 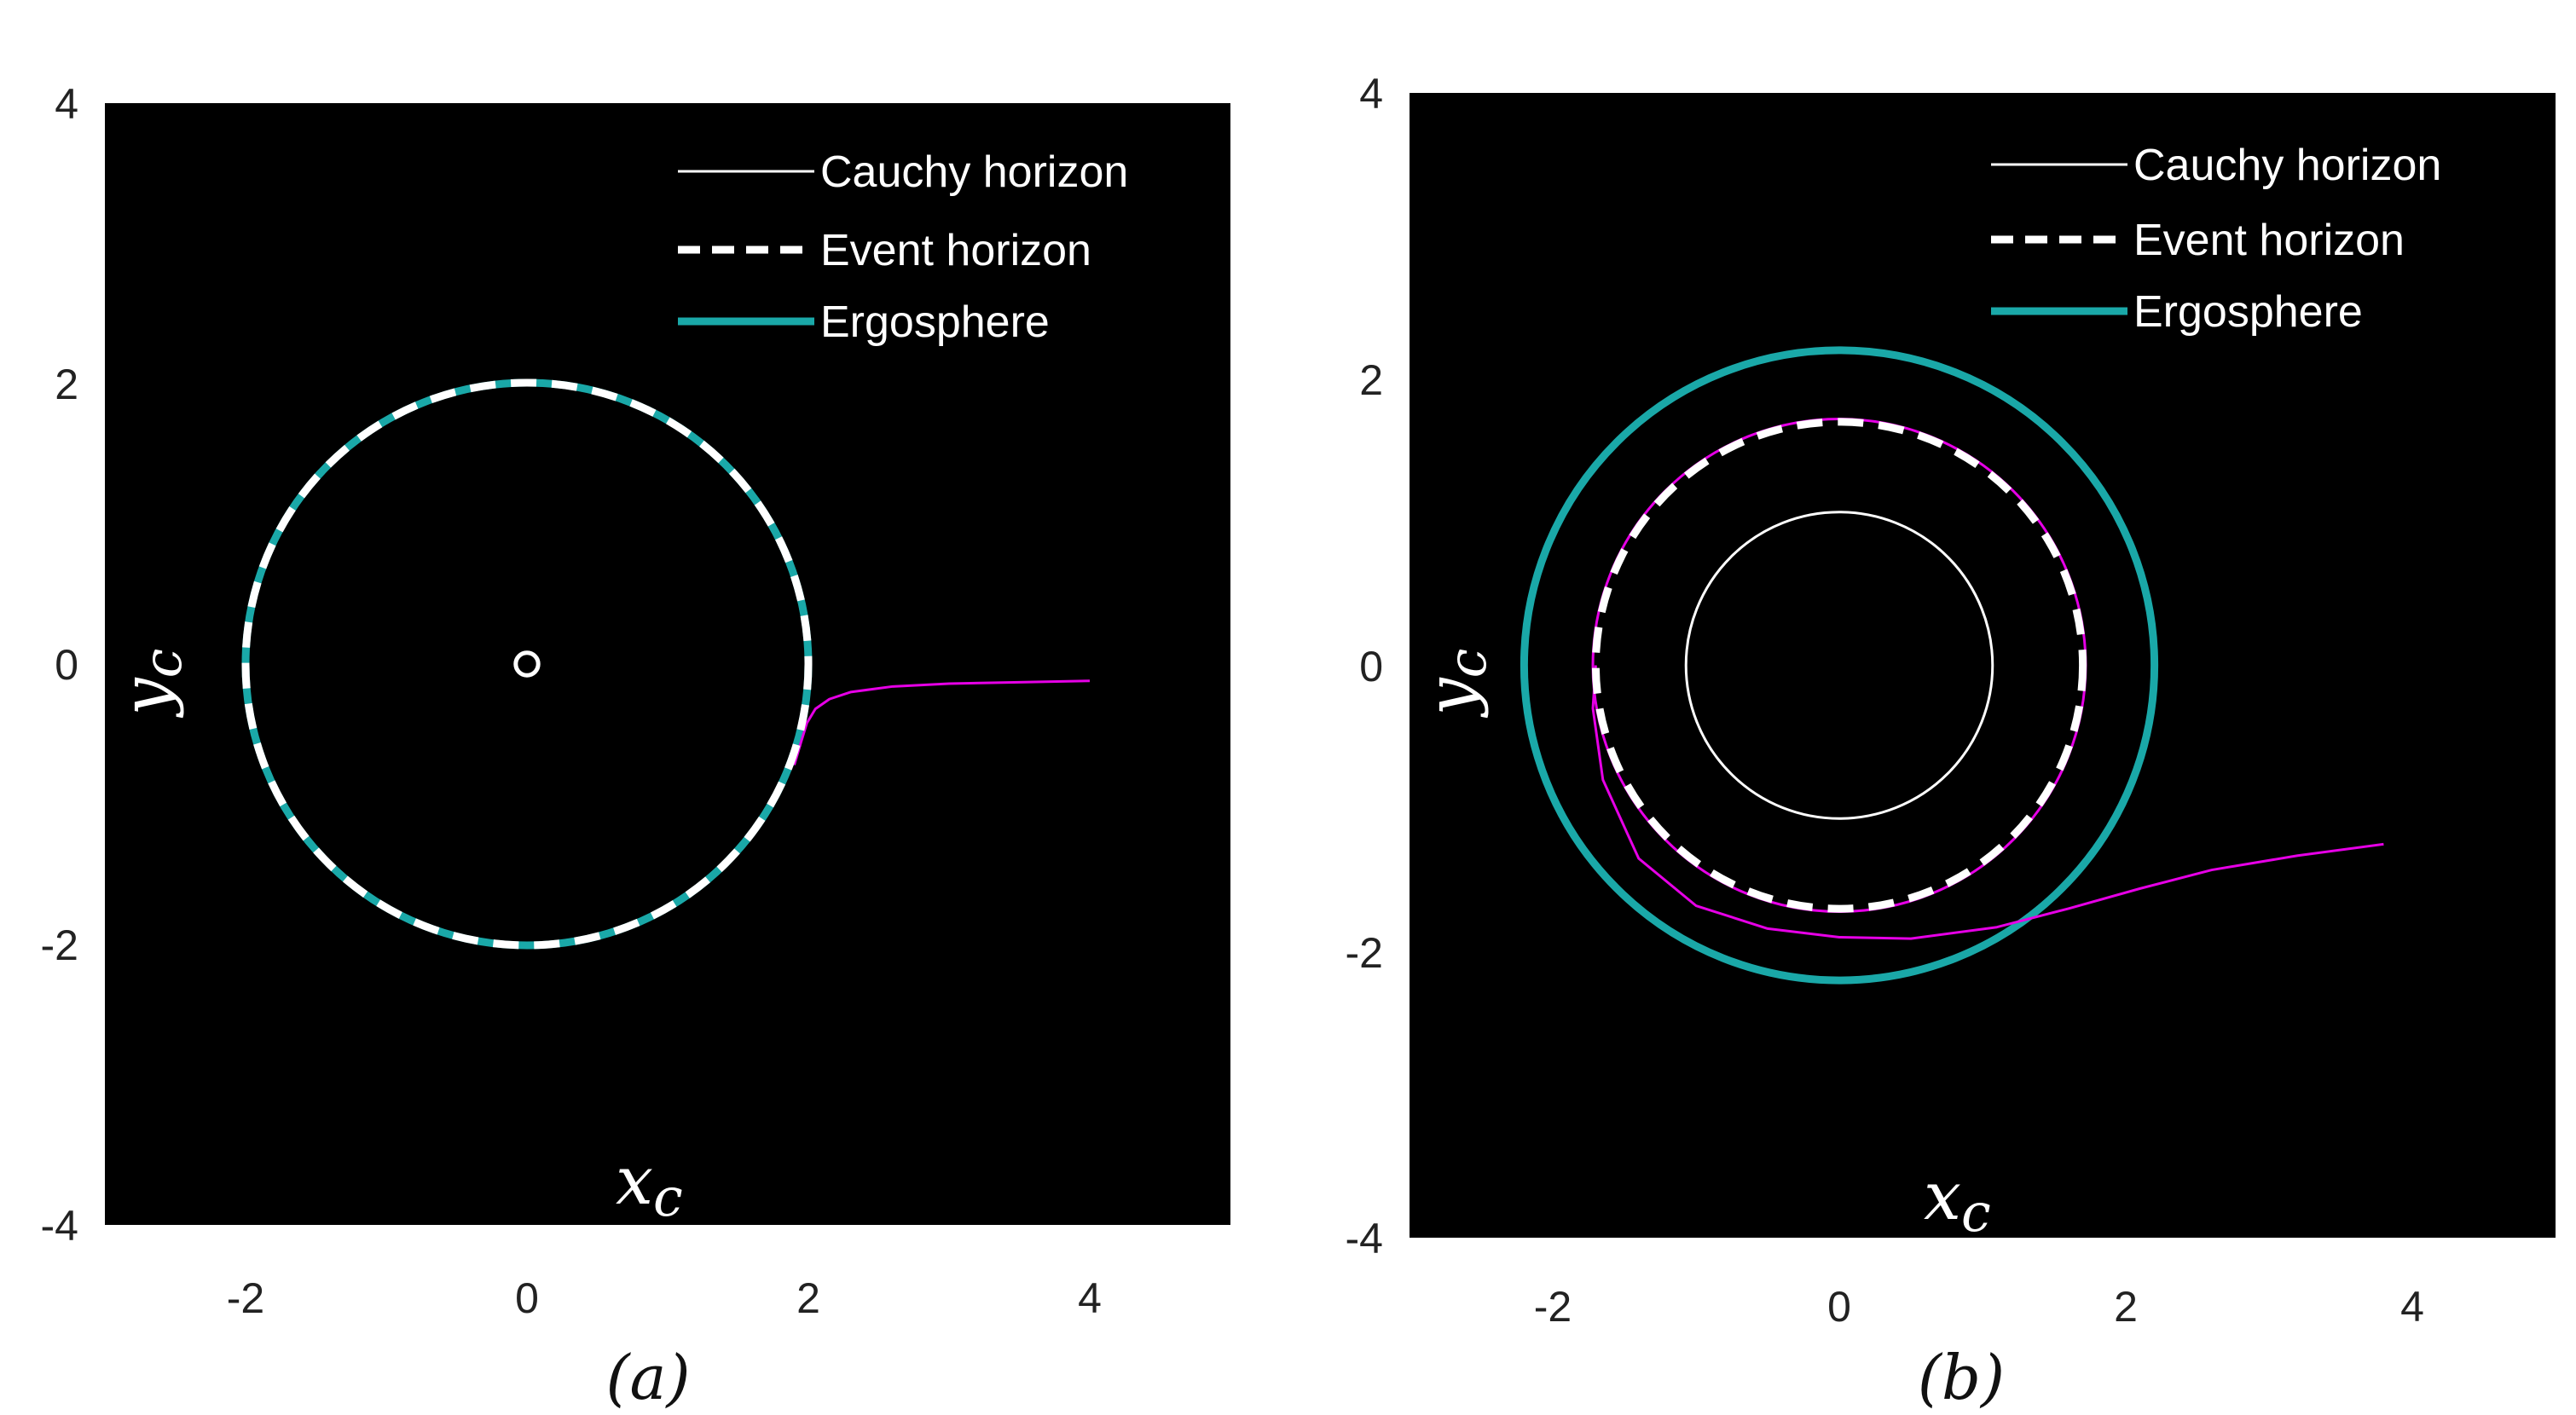 What do you see at coordinates (647, 1377) in the screenshot?
I see `panel-caption-a: (a)` at bounding box center [647, 1377].